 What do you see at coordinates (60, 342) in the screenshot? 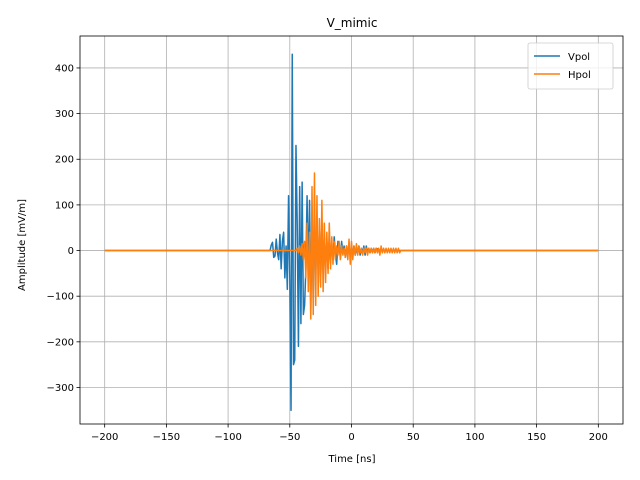
I see `y-tick-label: −200` at bounding box center [60, 342].